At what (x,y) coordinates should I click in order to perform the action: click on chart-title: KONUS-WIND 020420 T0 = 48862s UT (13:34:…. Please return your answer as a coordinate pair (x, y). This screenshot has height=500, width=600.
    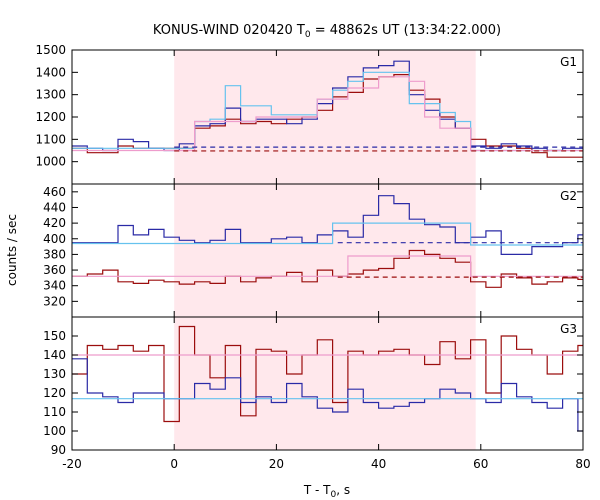
    Looking at the image, I should click on (327, 31).